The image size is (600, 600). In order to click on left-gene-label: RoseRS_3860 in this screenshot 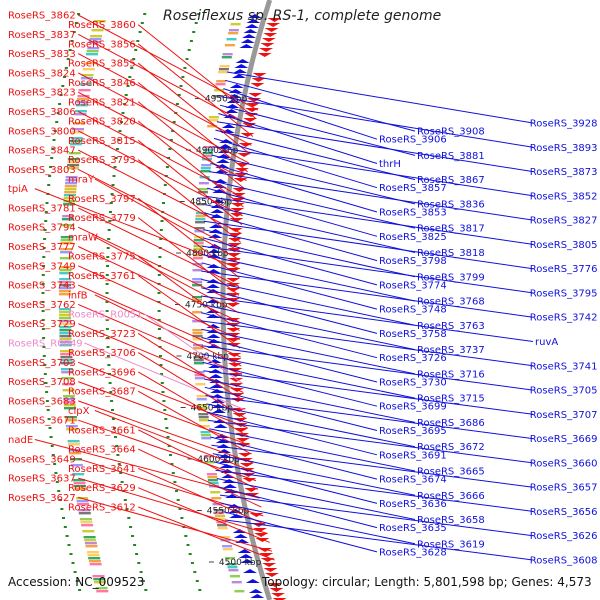, I will do `click(102, 25)`.